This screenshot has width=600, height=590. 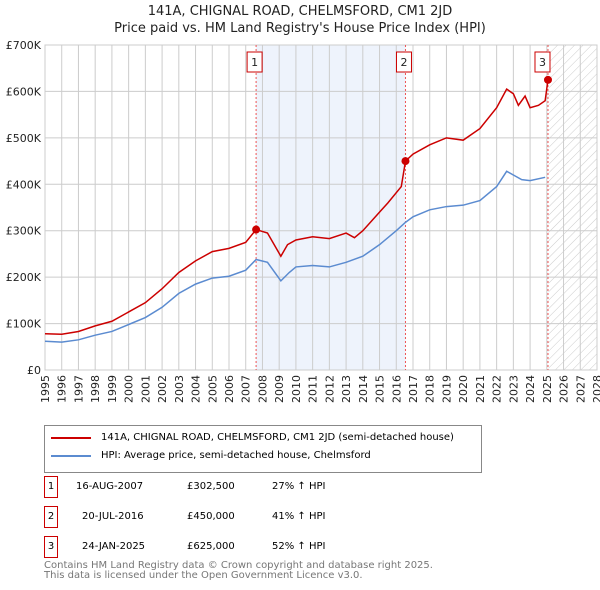 What do you see at coordinates (112, 389) in the screenshot?
I see `x-tick-label: 1999` at bounding box center [112, 389].